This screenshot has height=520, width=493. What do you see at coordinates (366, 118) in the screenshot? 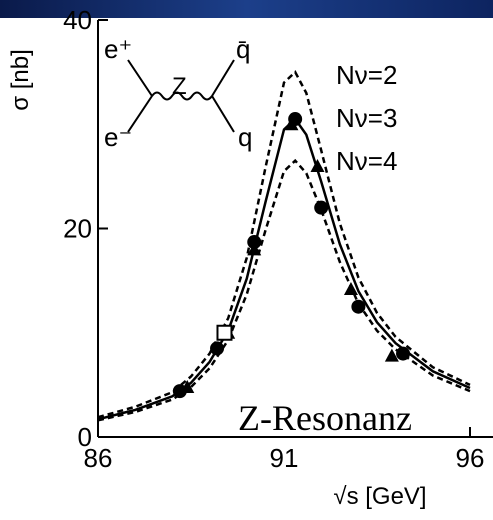
I see `legend-label: Nν=3` at bounding box center [366, 118].